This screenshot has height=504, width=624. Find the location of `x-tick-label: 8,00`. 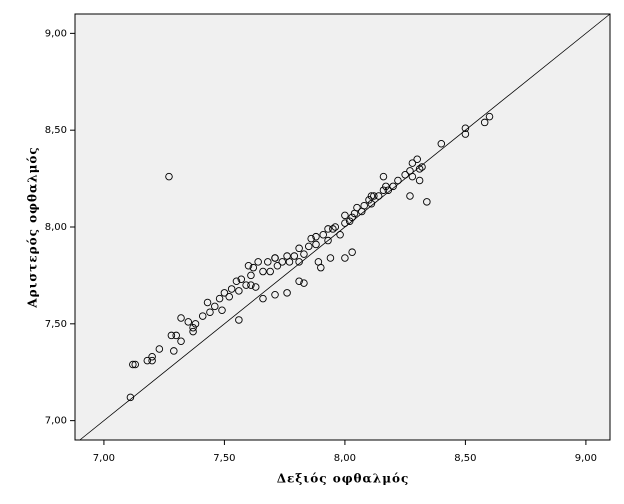

x-tick-label: 8,00 is located at coordinates (345, 458).